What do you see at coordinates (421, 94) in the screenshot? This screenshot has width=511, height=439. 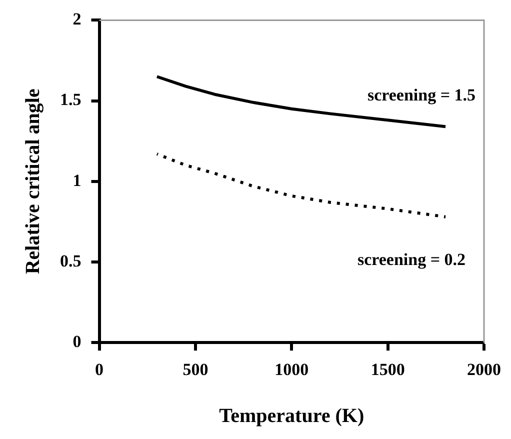 I see `series-label: screening = 1.5` at bounding box center [421, 94].